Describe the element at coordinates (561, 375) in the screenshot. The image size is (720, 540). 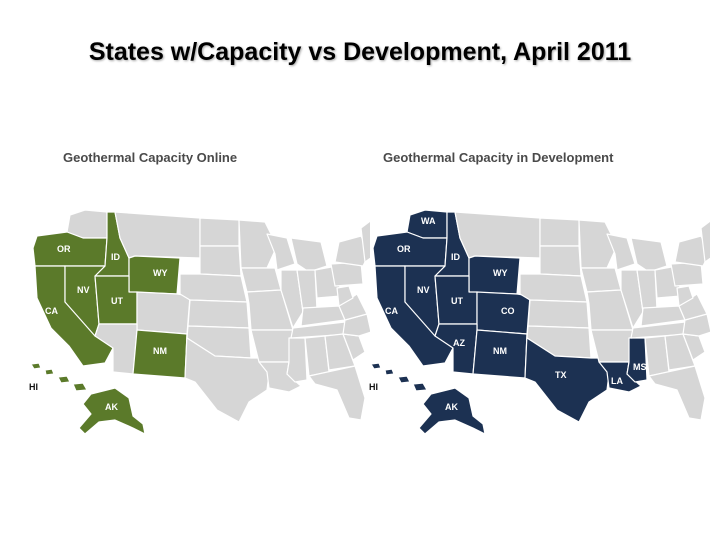
I see `state-label-tx: TX` at that location.